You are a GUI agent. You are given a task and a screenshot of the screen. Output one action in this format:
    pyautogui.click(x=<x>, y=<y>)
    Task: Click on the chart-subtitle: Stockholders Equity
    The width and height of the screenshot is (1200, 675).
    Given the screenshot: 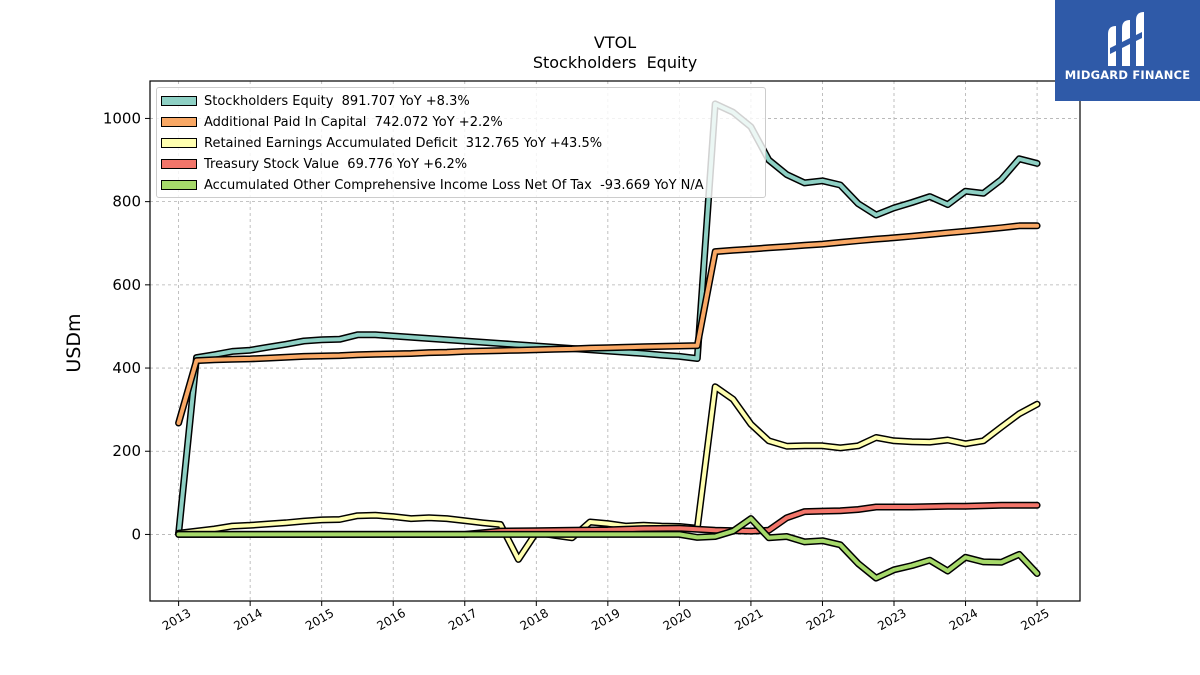 What is the action you would take?
    pyautogui.click(x=615, y=62)
    